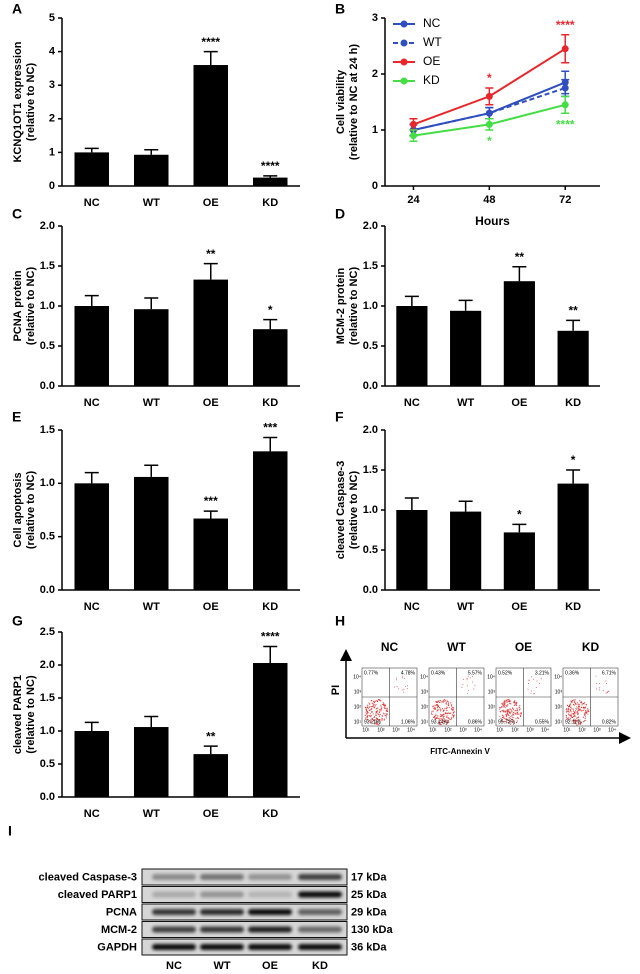  Describe the element at coordinates (18, 101) in the screenshot. I see `y-axis-label: KCNQ1OT1 expression` at that location.